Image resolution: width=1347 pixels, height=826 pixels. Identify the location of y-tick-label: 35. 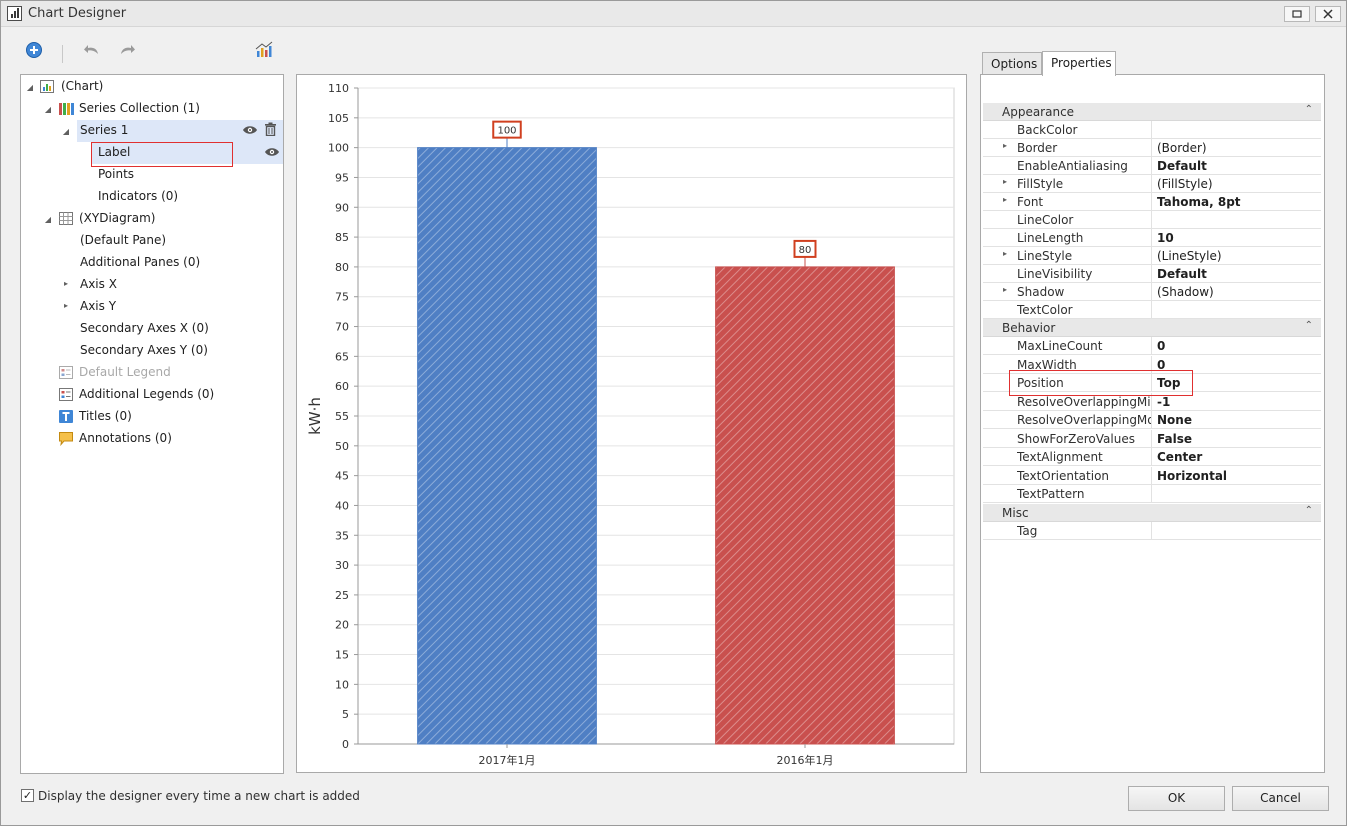
(342, 535).